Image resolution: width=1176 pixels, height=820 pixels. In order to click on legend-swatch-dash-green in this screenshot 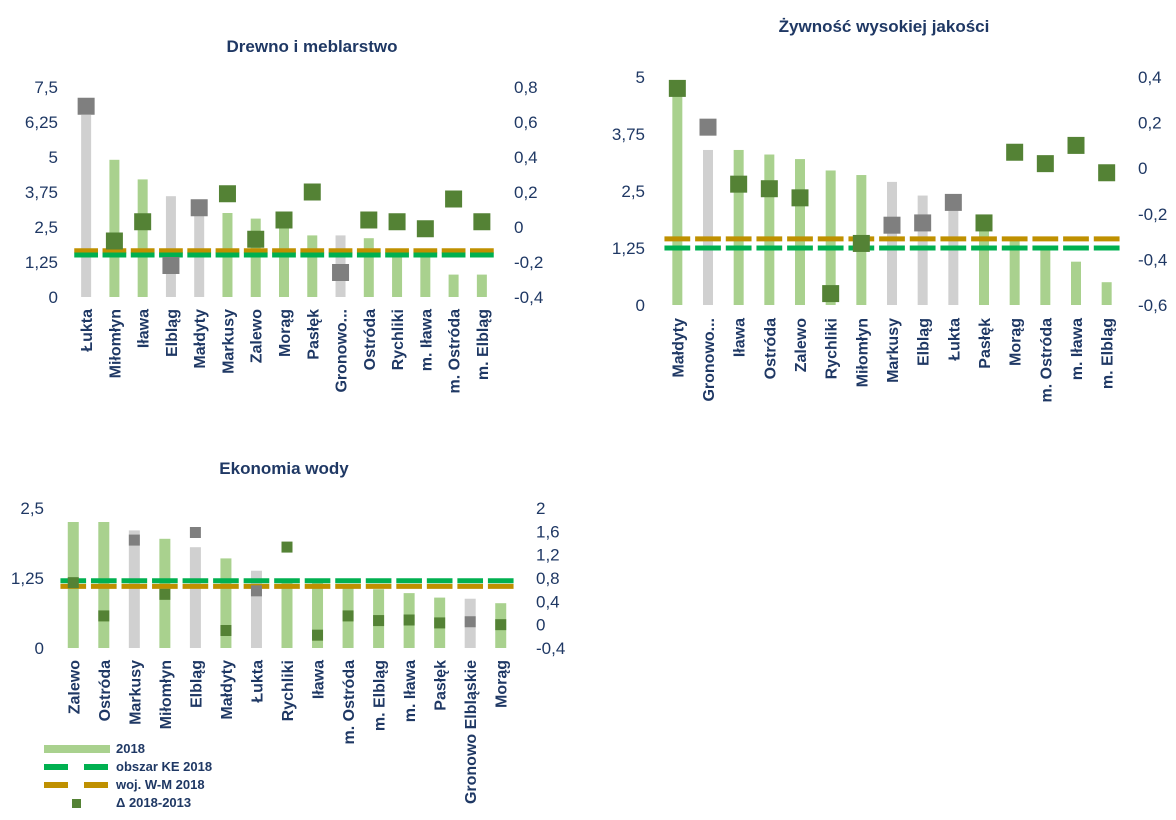, I will do `click(77, 767)`.